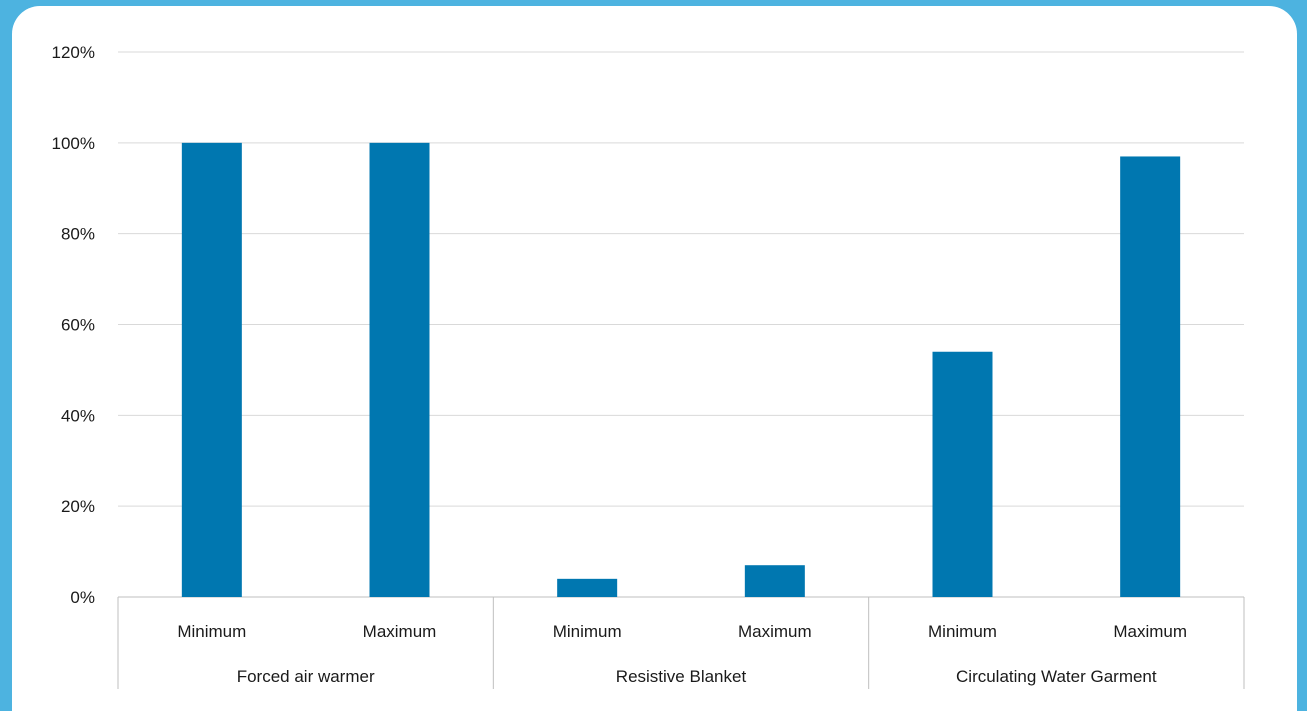 Image resolution: width=1307 pixels, height=711 pixels. What do you see at coordinates (73, 52) in the screenshot?
I see `y-tick-label: 120%` at bounding box center [73, 52].